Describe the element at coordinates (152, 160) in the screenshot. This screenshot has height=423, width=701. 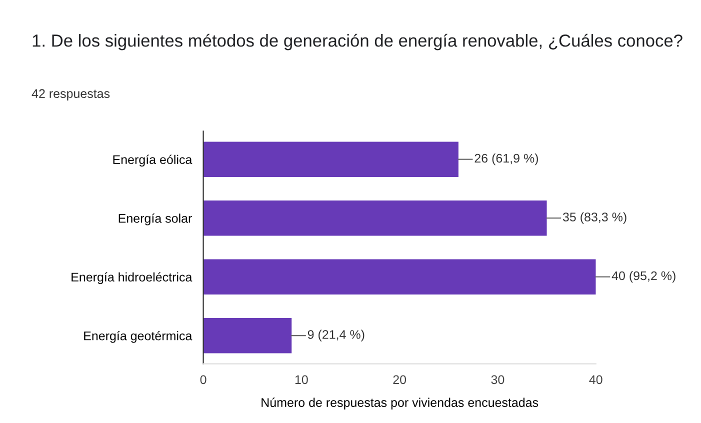
I see `y-tick-label: Energía eólica` at that location.